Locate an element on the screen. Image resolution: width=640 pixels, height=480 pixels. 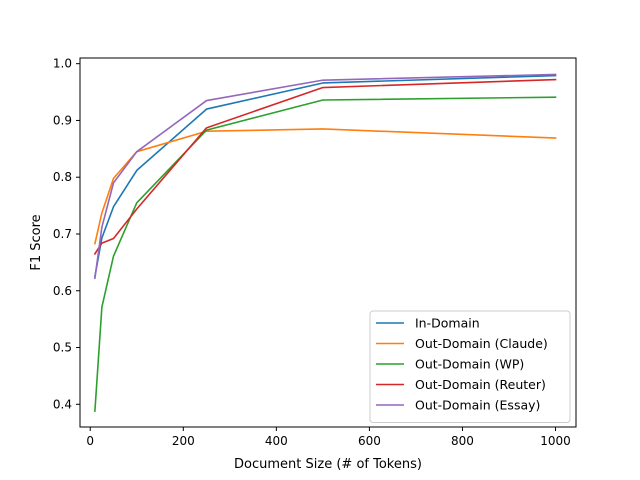
legend-label: Out-Domain (Claude) is located at coordinates (481, 343).